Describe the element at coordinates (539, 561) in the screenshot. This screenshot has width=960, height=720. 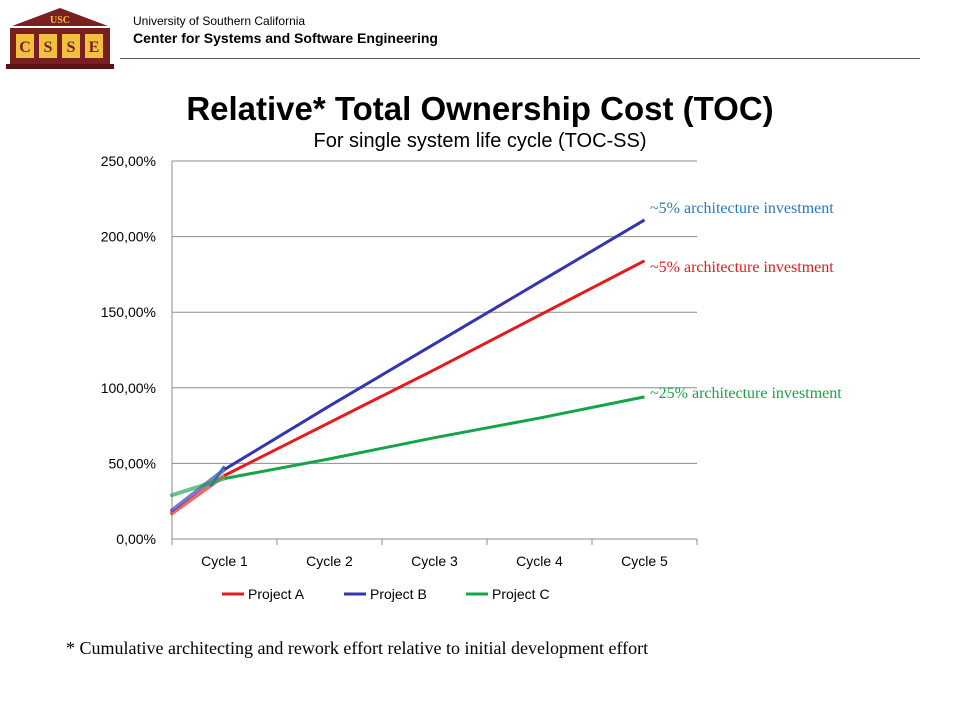
I see `x-tick-label: Cycle 4` at that location.